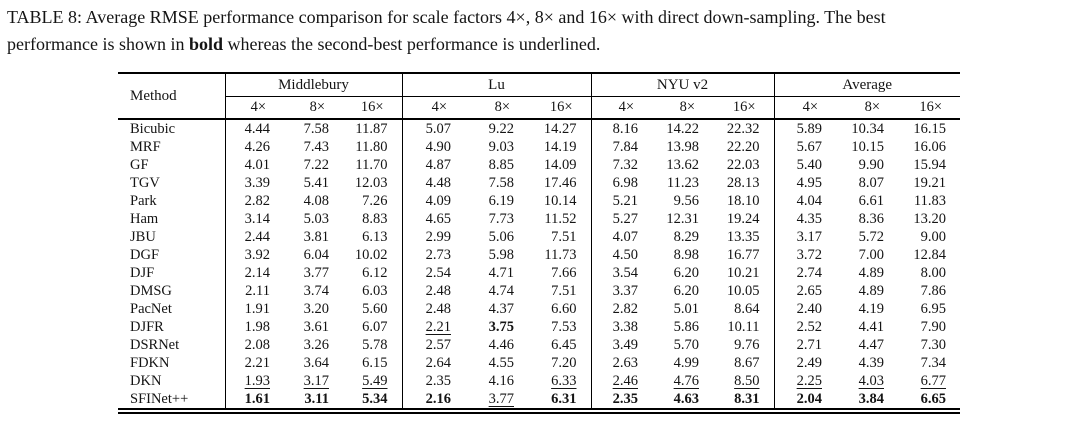  Describe the element at coordinates (371, 183) in the screenshot. I see `rmse-value: 12.03` at that location.